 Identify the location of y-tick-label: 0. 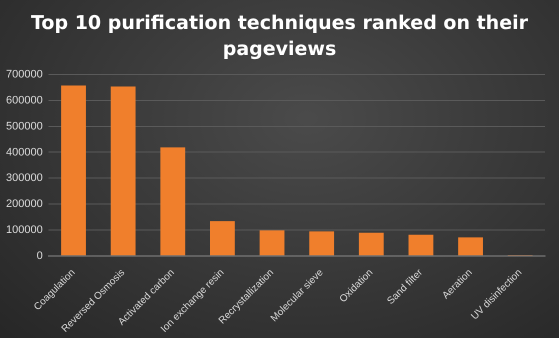
(39, 256).